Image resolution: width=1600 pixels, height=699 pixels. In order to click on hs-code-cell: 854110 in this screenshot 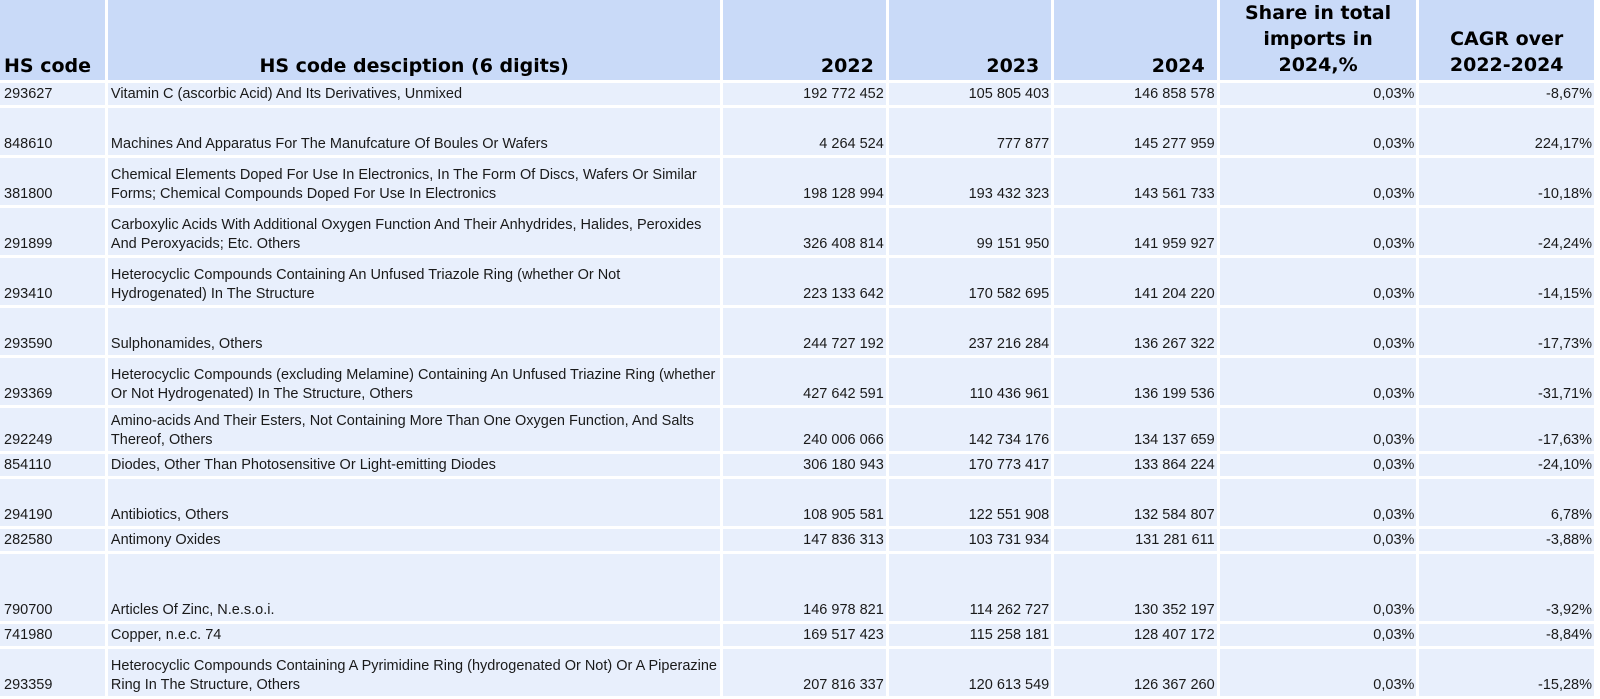, I will do `click(52, 465)`.